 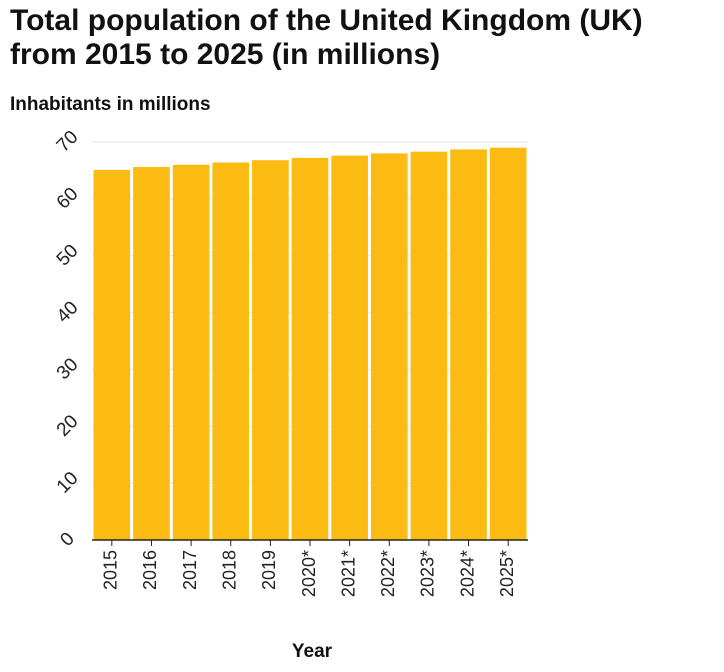 What do you see at coordinates (67, 539) in the screenshot?
I see `y-tick-label: 0` at bounding box center [67, 539].